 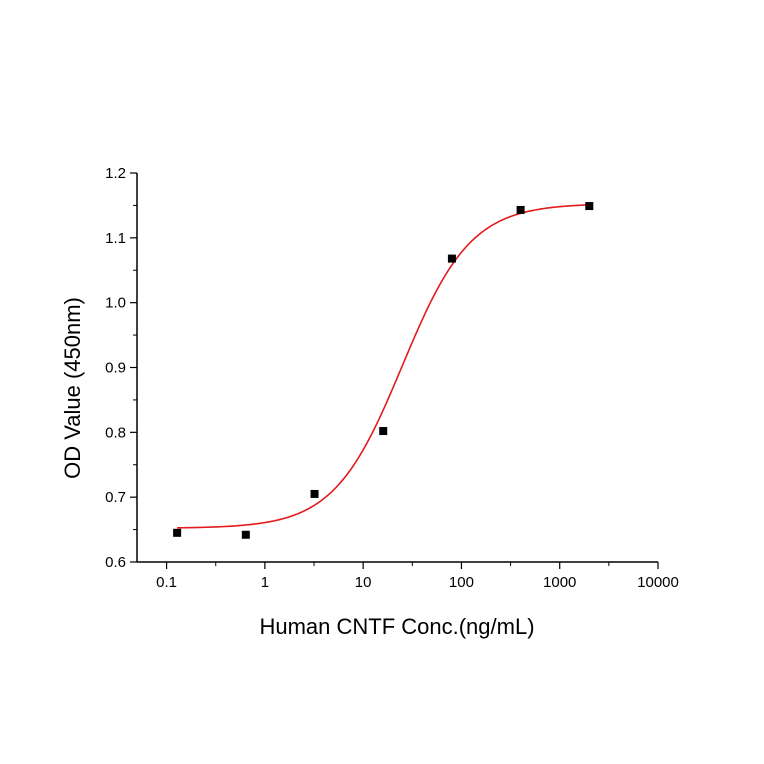 I want to click on x-tick-label: 0.1, so click(x=166, y=582).